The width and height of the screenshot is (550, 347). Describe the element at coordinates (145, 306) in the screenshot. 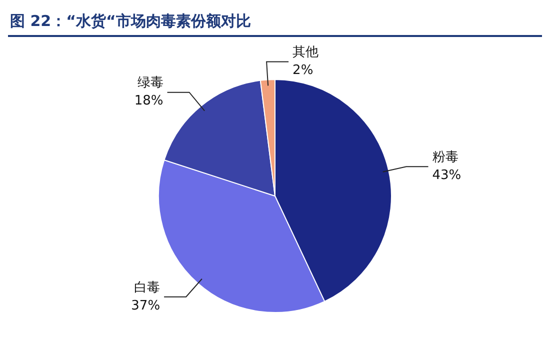

I see `data-label: 37%` at that location.